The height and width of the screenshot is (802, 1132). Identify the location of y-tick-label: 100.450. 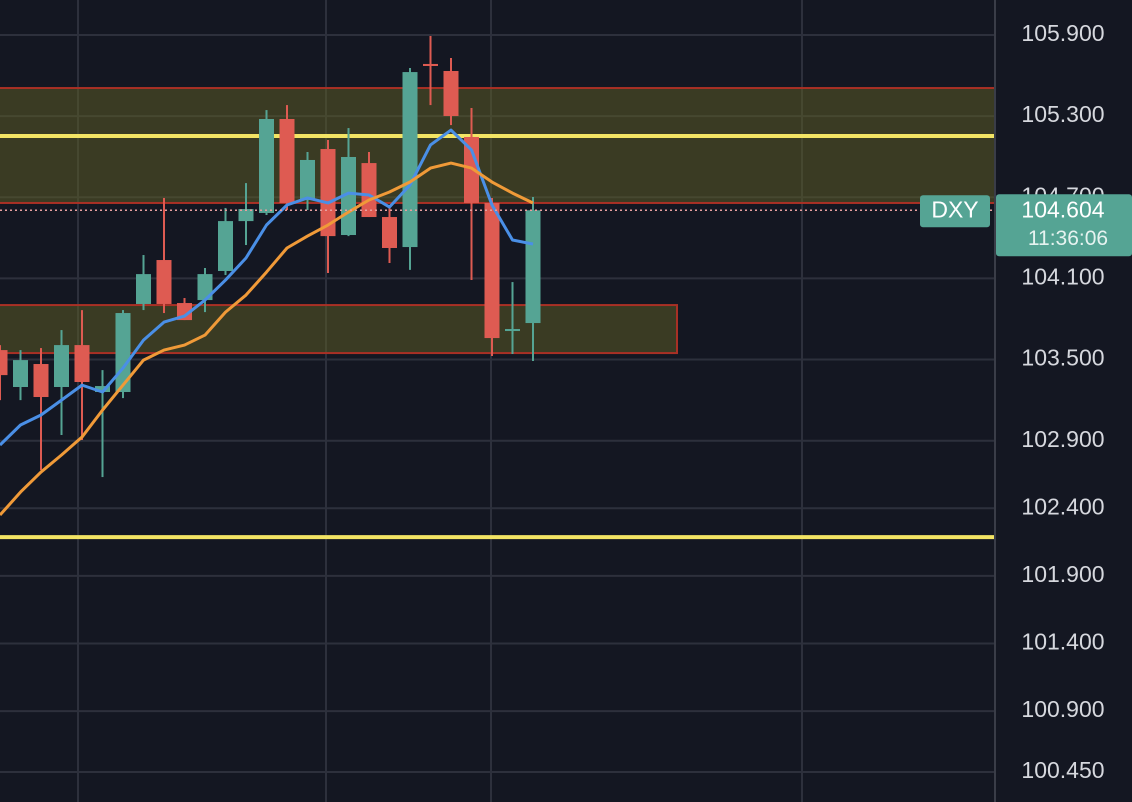
(1062, 770).